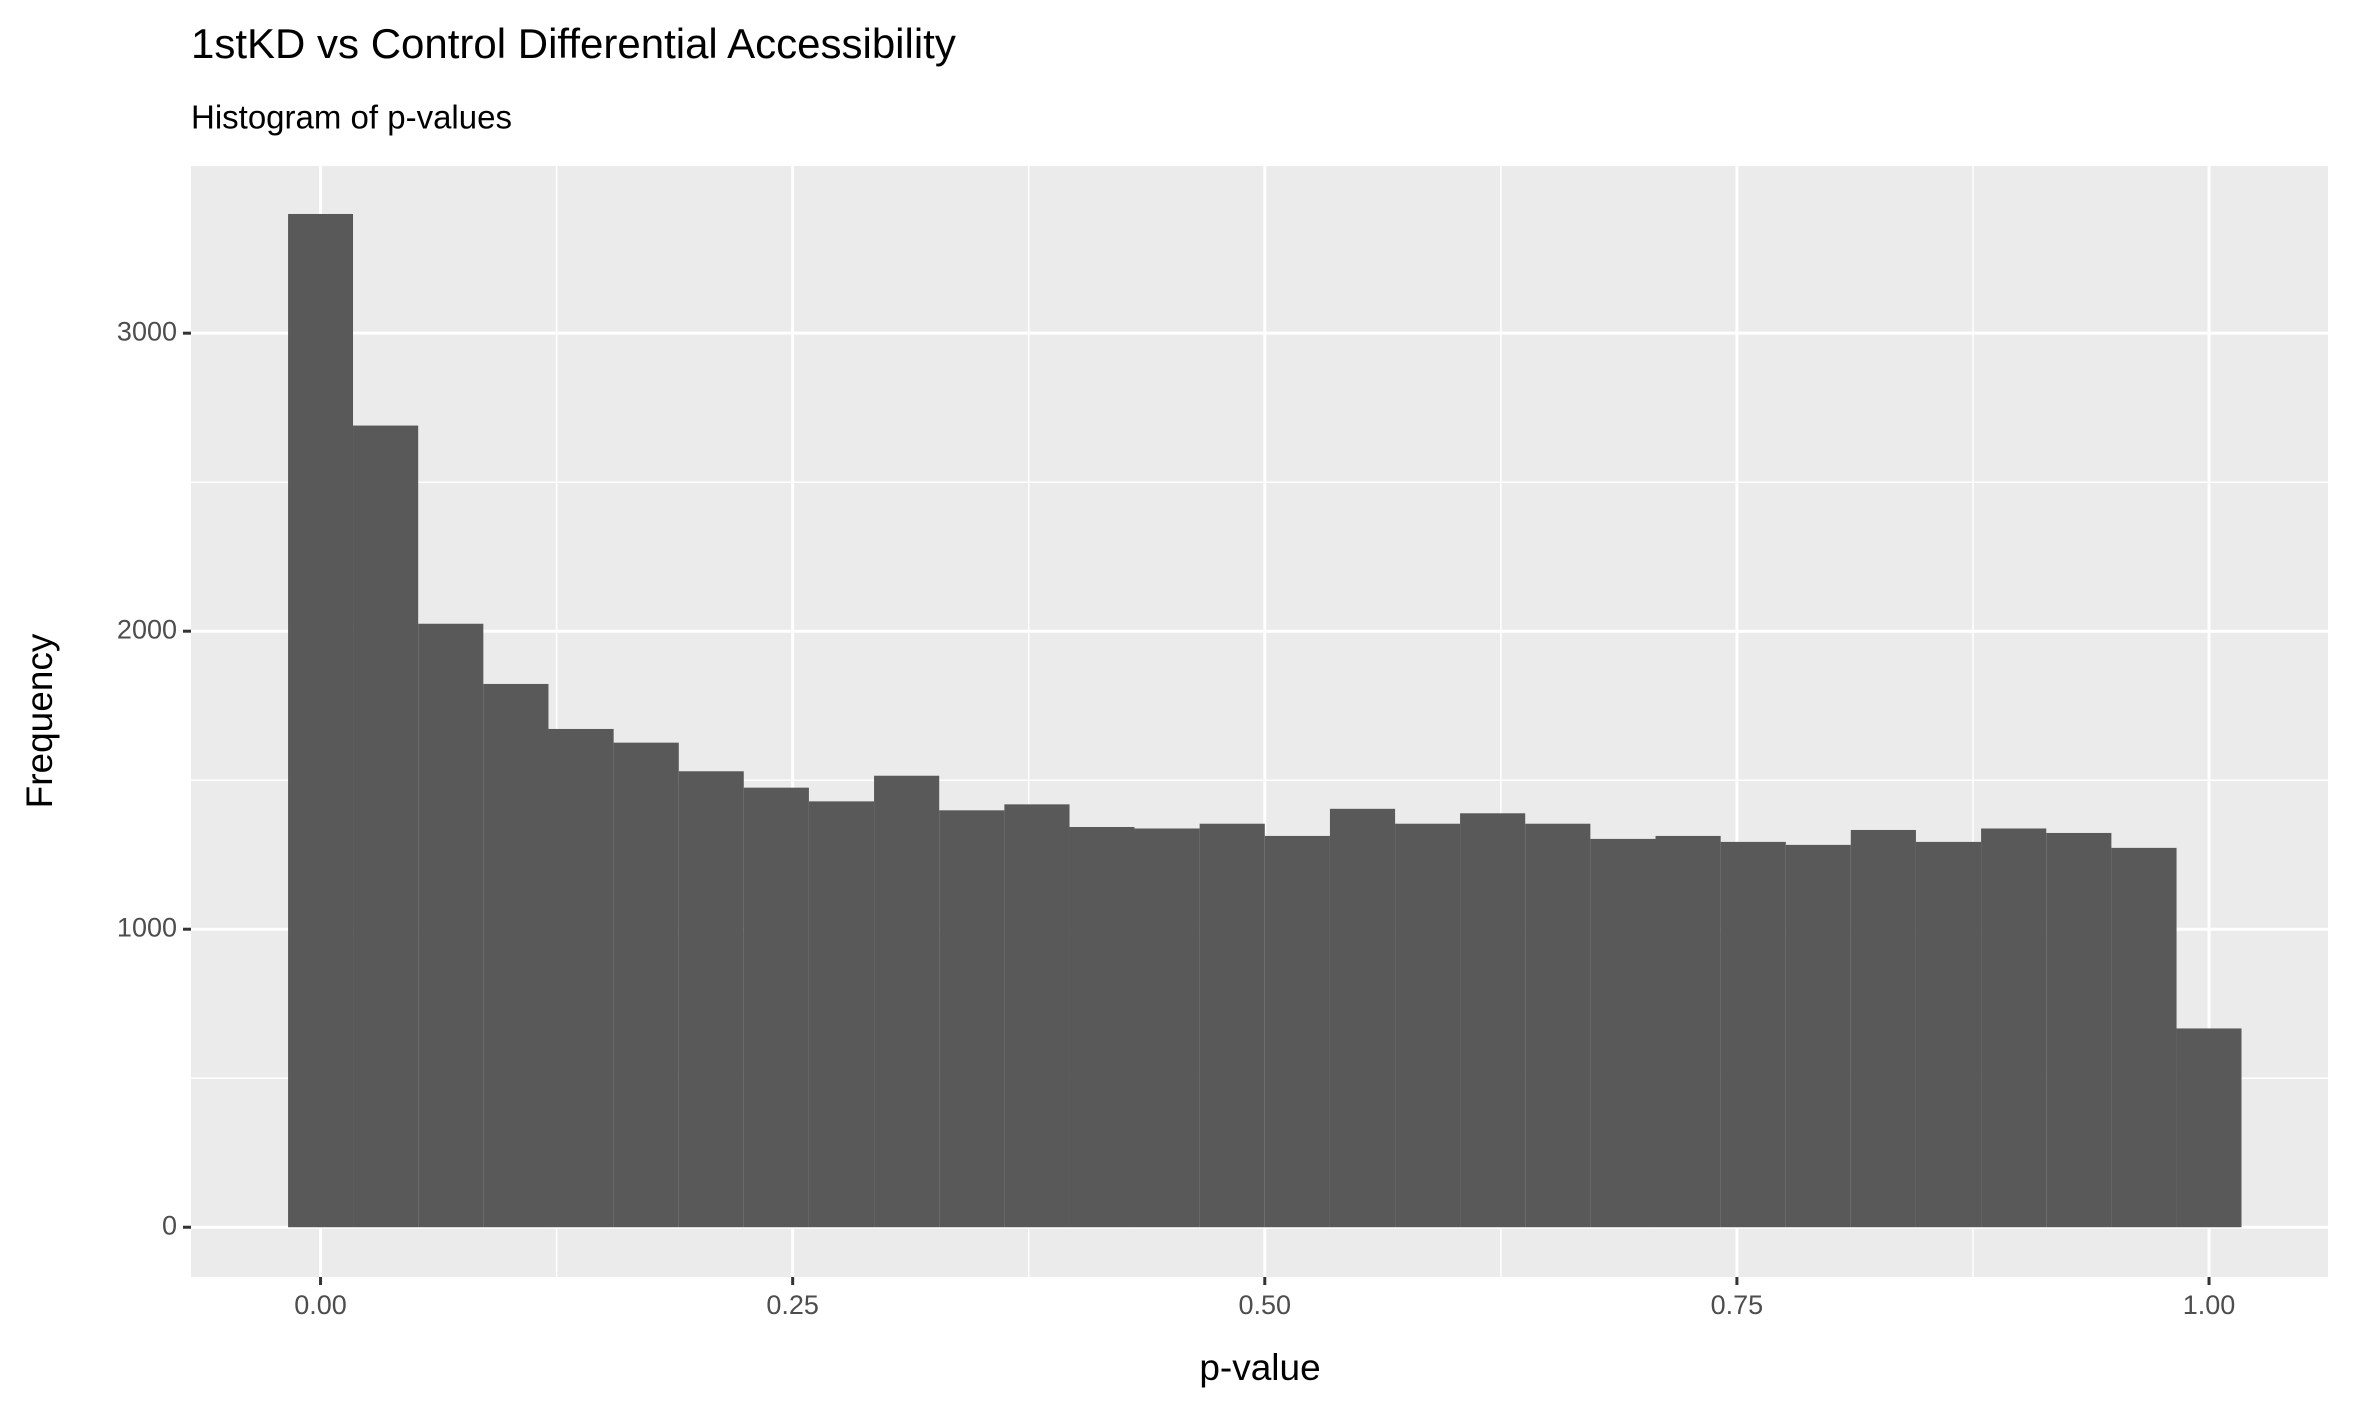 This screenshot has height=1417, width=2362. Describe the element at coordinates (1265, 1305) in the screenshot. I see `x-tick-label: 0.50` at that location.